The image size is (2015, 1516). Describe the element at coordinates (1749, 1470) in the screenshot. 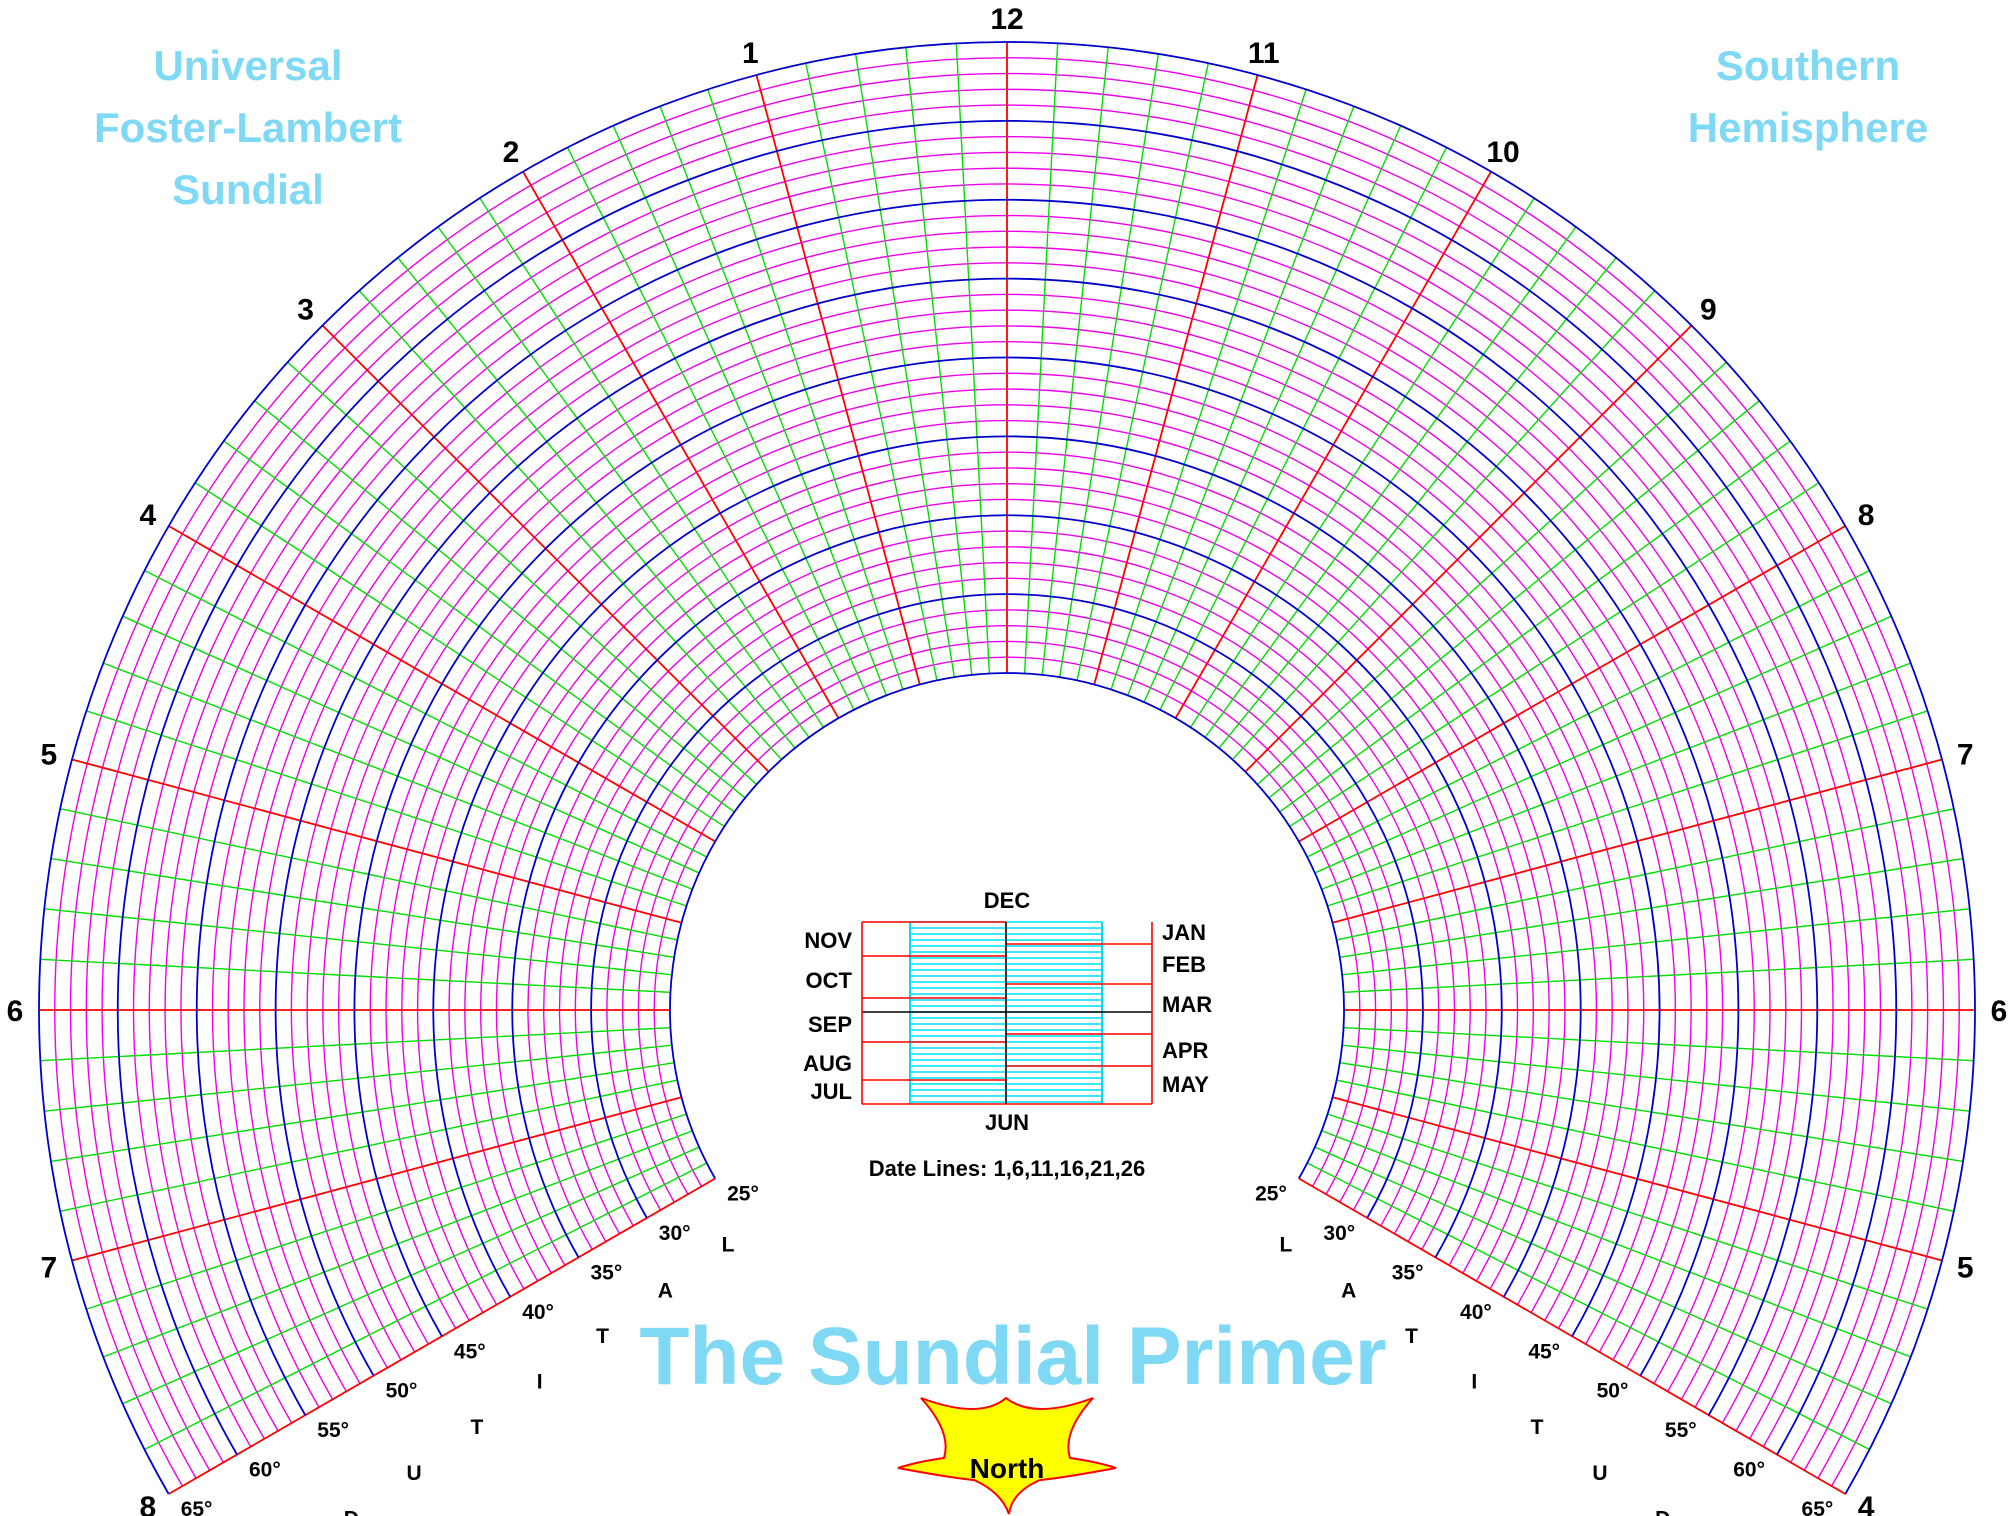

I see `latitude-value-right: 60°` at that location.